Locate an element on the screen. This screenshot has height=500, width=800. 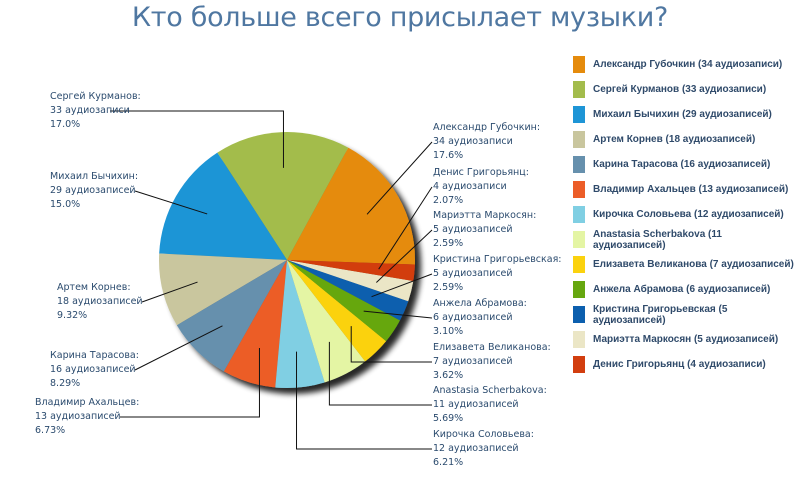
slice-label: Кирочка Соловьева: 12 аудиозаписей 6.21% is located at coordinates (483, 449).